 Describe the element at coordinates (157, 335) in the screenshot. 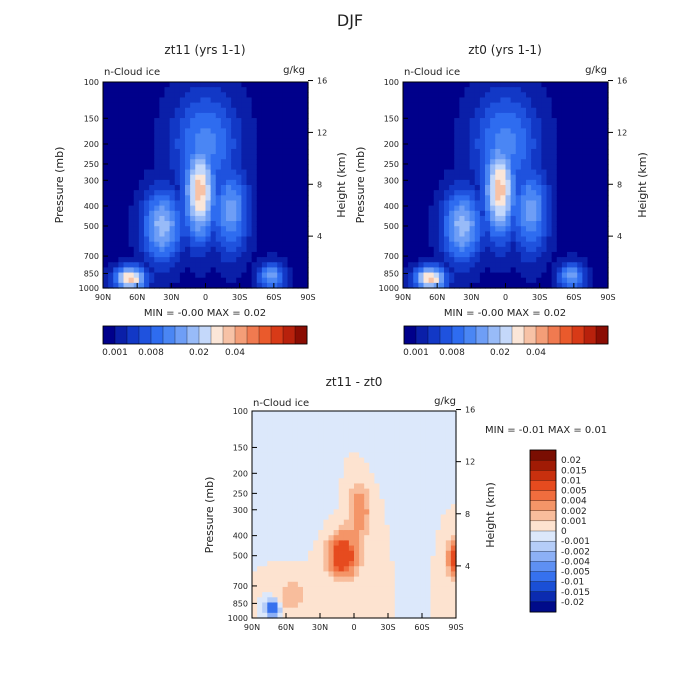

I see `colorbar-swatch` at that location.